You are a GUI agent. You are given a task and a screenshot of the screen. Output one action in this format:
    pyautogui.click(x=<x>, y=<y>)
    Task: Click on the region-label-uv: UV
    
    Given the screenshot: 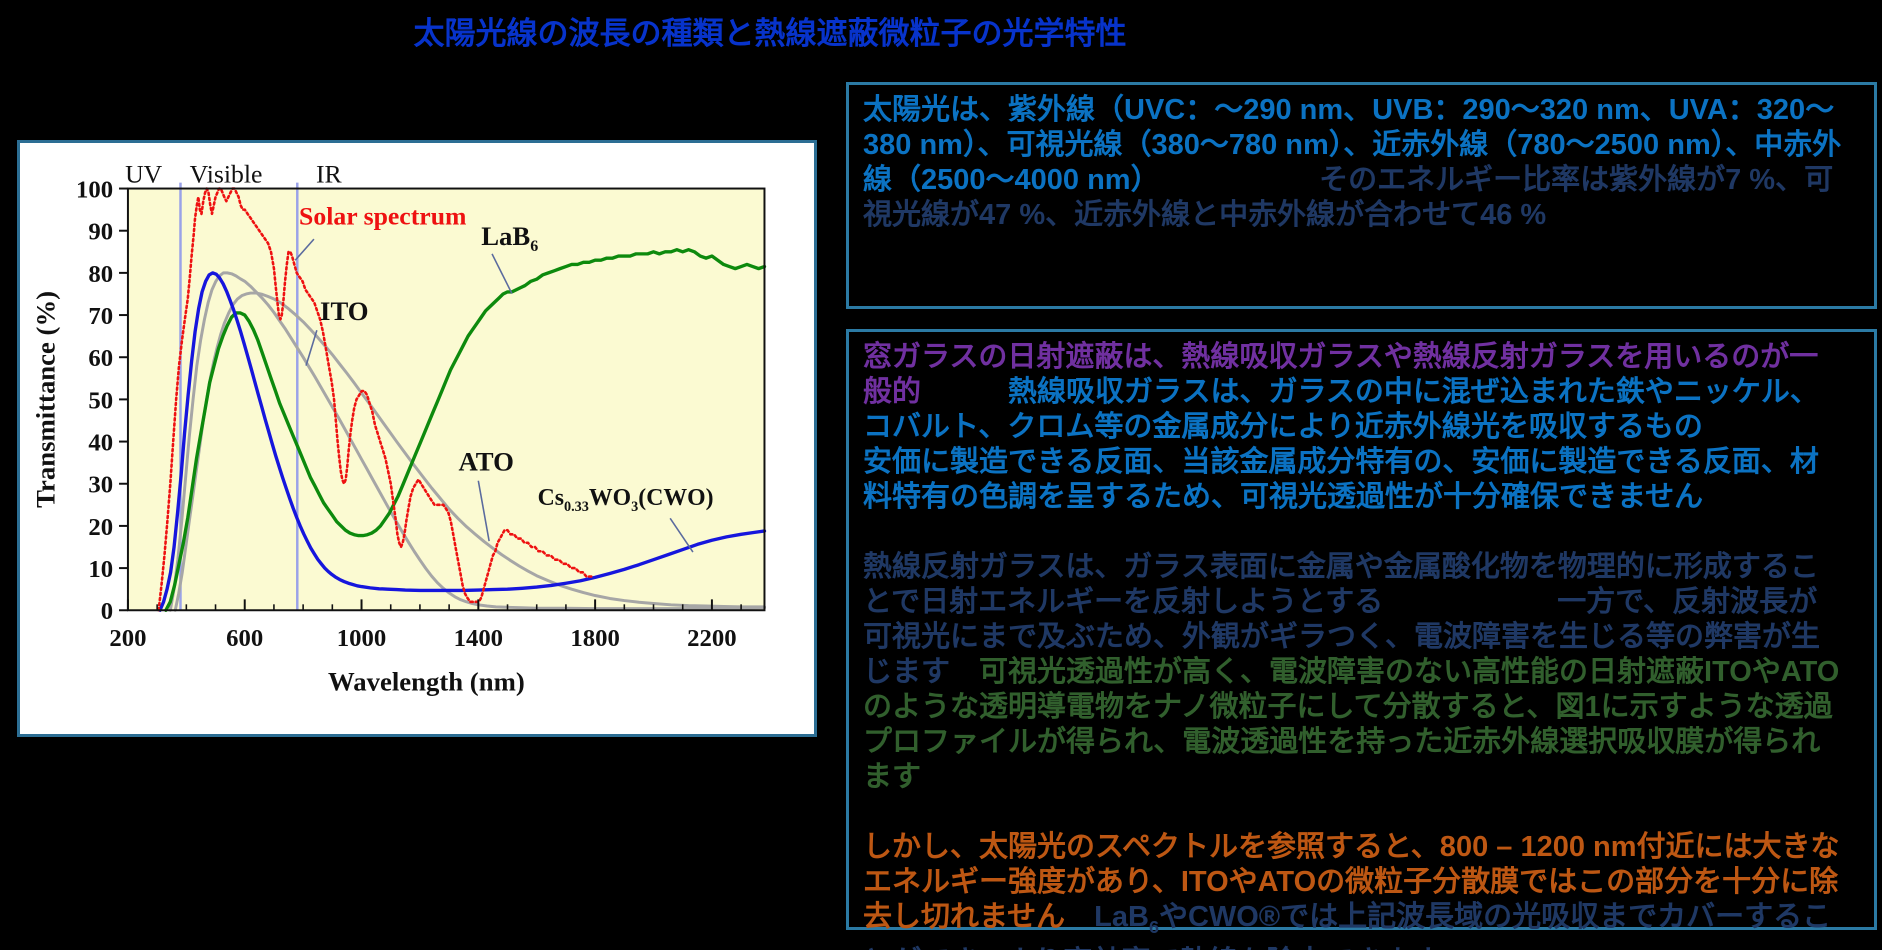 What is the action you would take?
    pyautogui.click(x=144, y=174)
    